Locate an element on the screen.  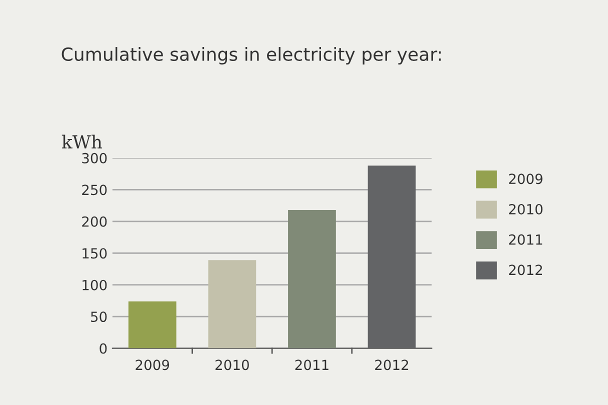
y-tick-label: 0 is located at coordinates (103, 348).